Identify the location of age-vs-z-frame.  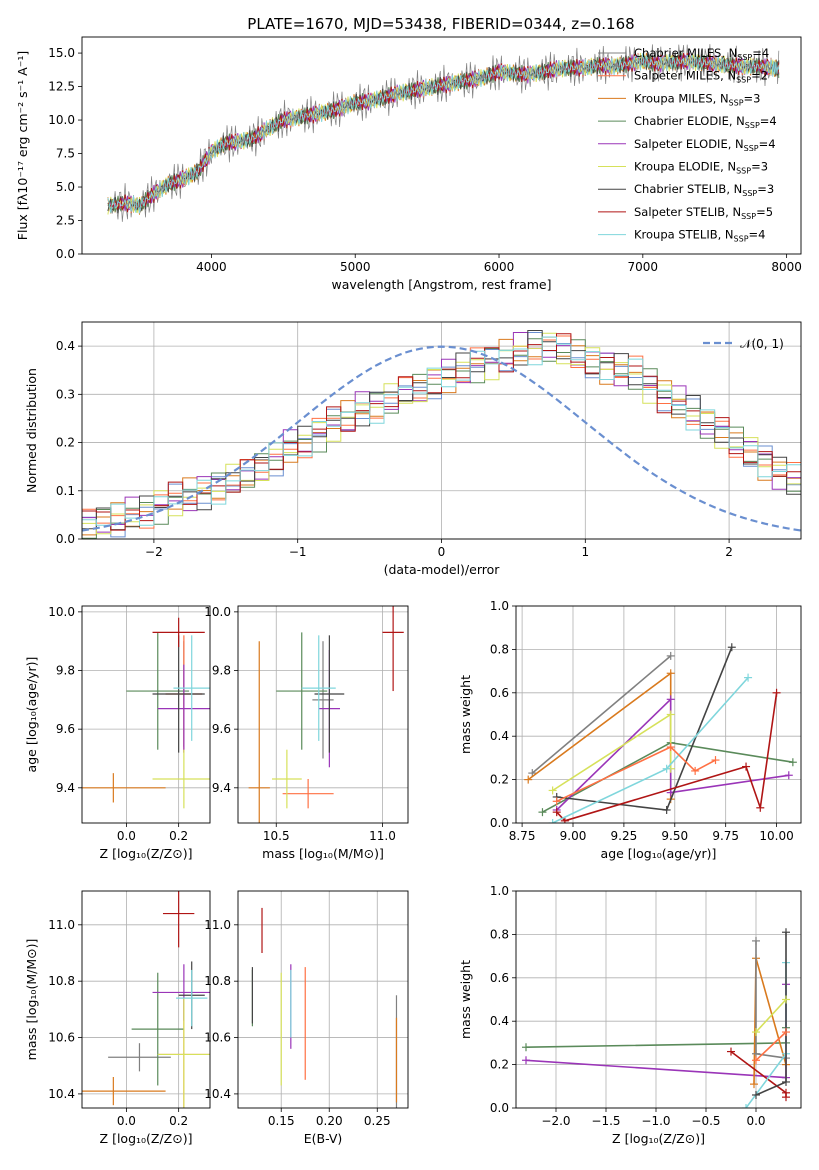
(146, 714).